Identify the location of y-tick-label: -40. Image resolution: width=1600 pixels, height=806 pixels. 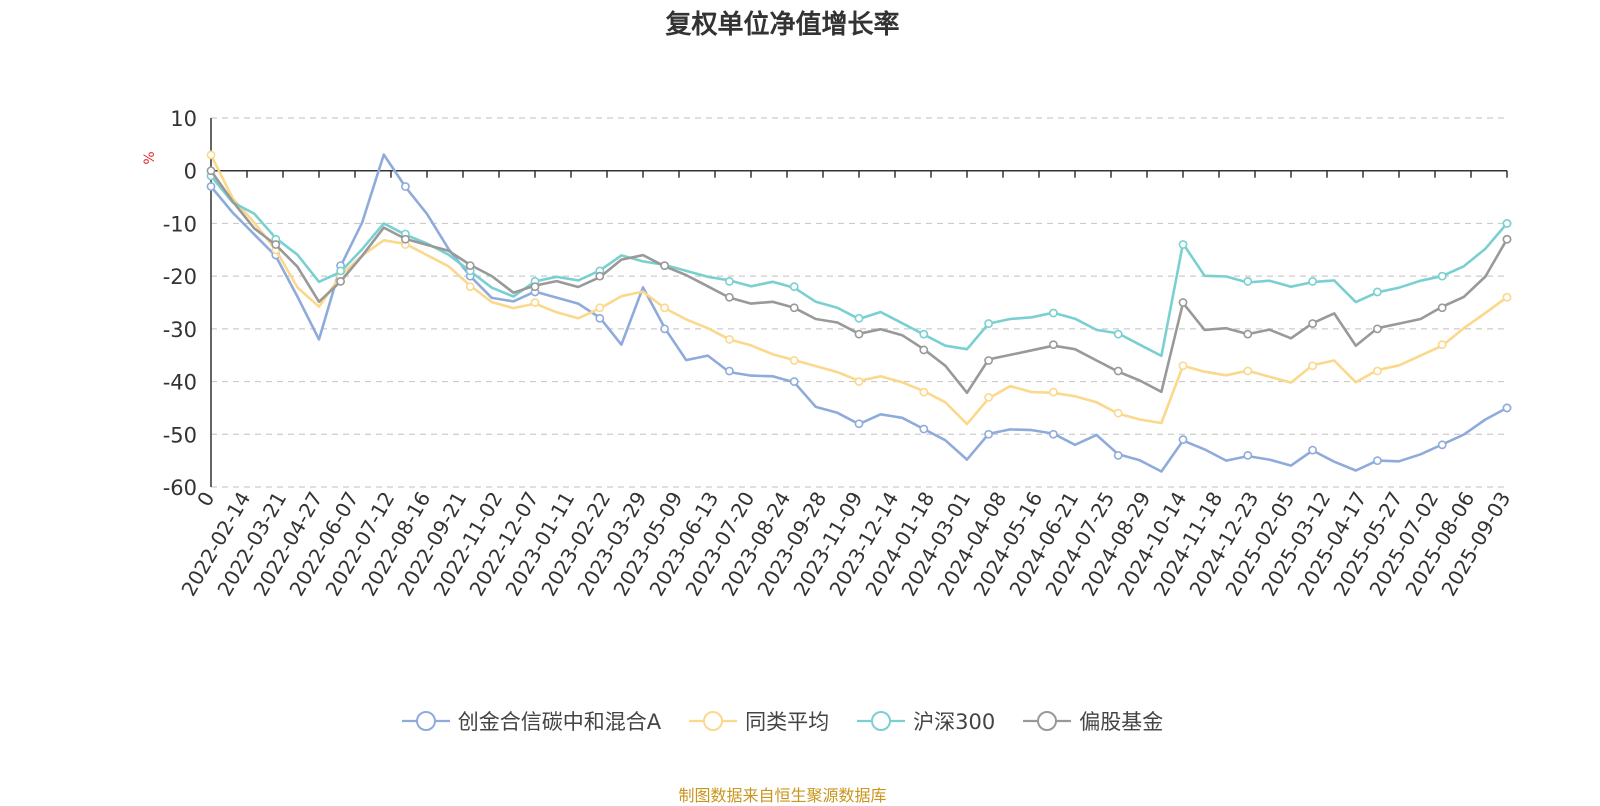
(180, 383).